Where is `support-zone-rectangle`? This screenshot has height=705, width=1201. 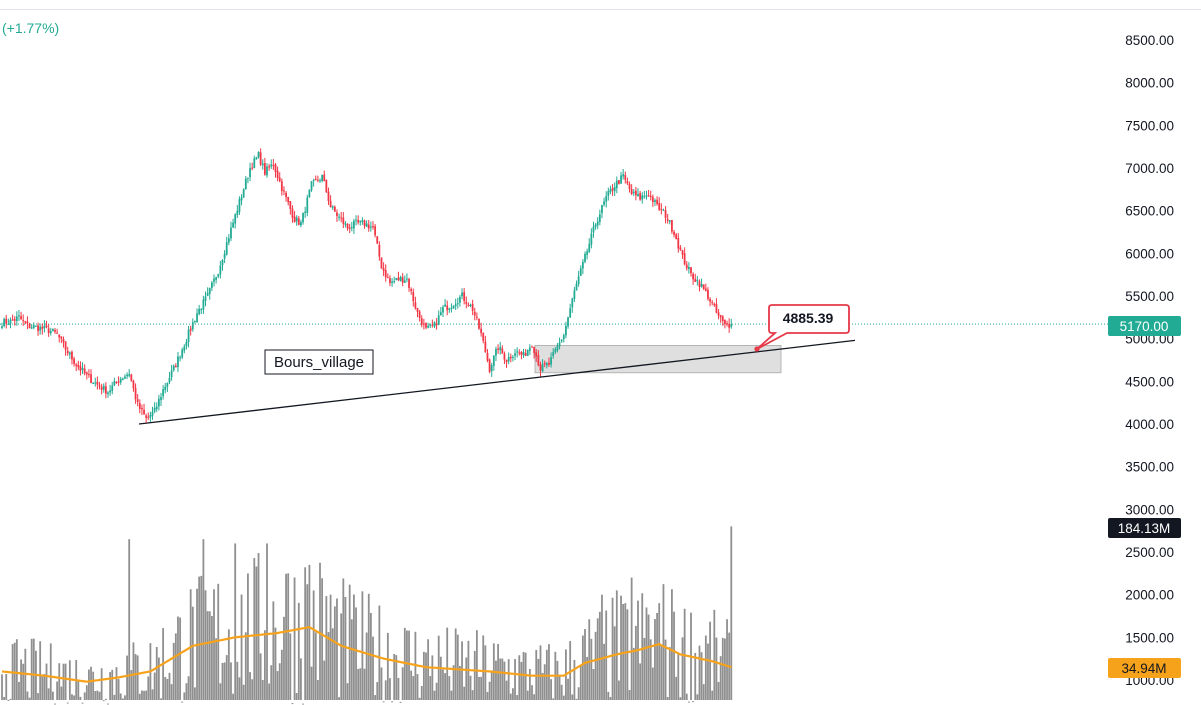 support-zone-rectangle is located at coordinates (658, 359).